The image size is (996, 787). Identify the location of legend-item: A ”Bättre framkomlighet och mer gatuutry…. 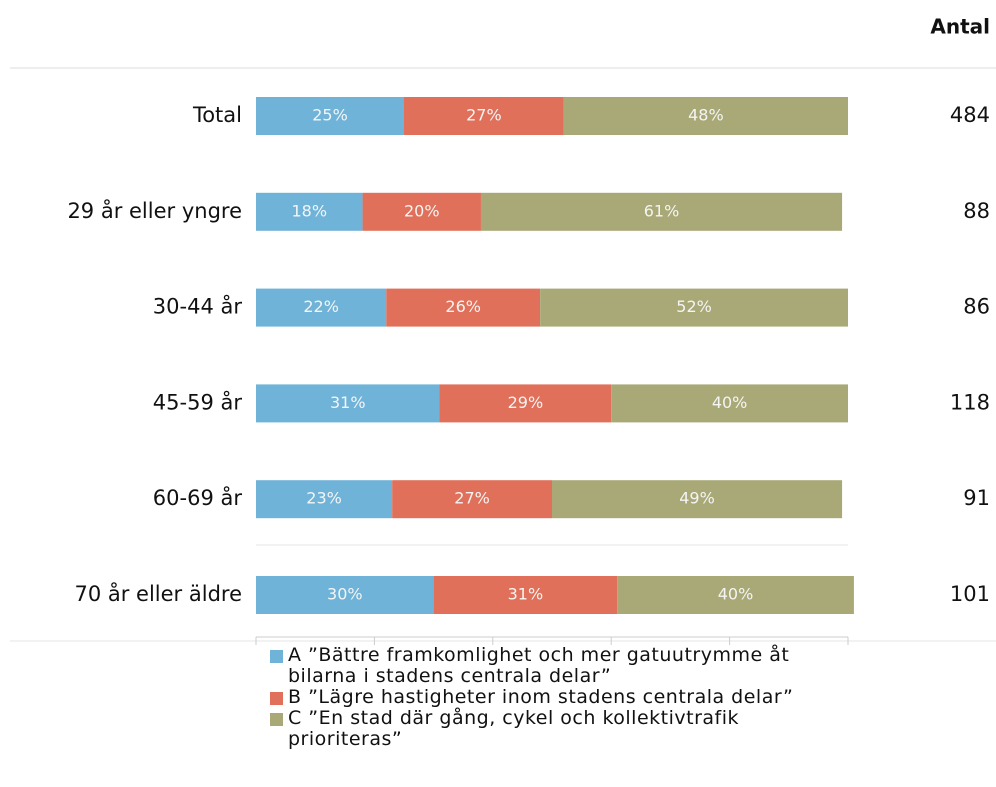
(560, 666).